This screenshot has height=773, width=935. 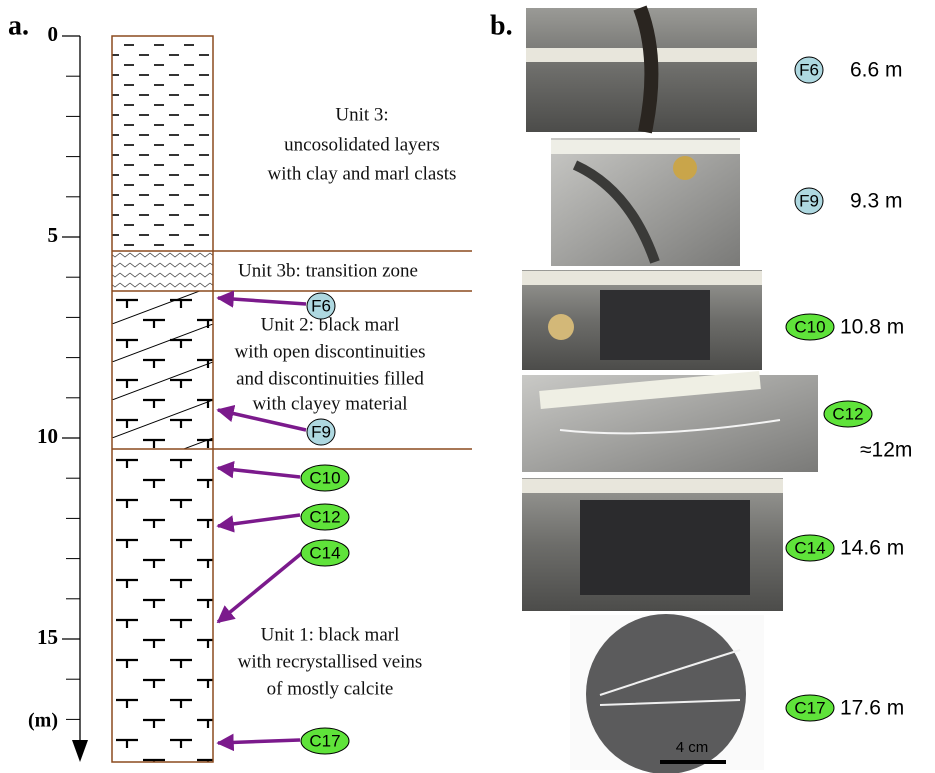 I want to click on depth-label: ≈12m, so click(x=886, y=450).